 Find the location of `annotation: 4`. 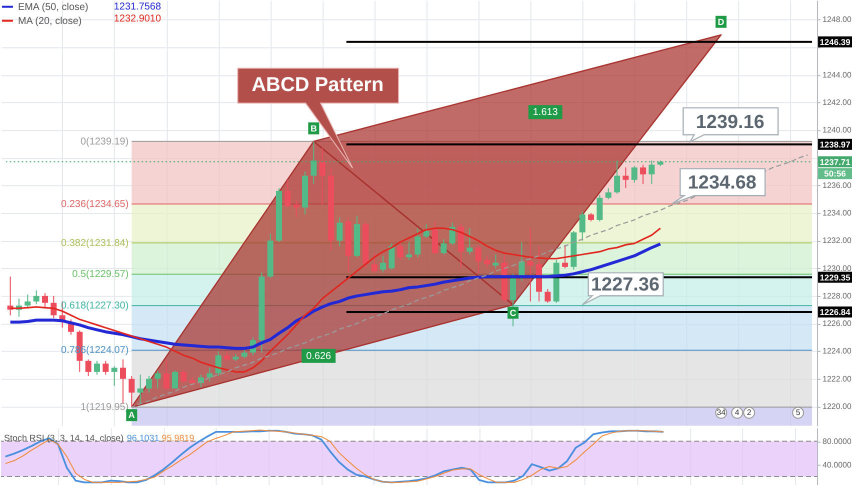

annotation: 4 is located at coordinates (737, 412).